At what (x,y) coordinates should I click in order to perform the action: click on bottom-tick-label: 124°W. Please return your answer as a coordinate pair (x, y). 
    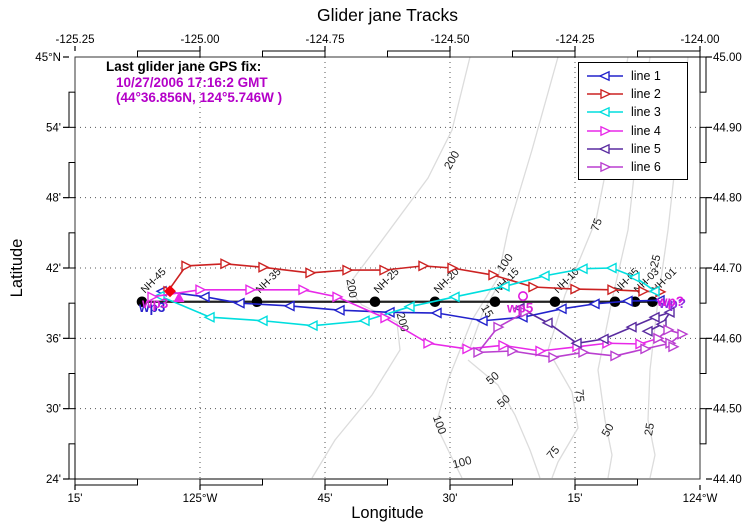
    Looking at the image, I should click on (700, 499).